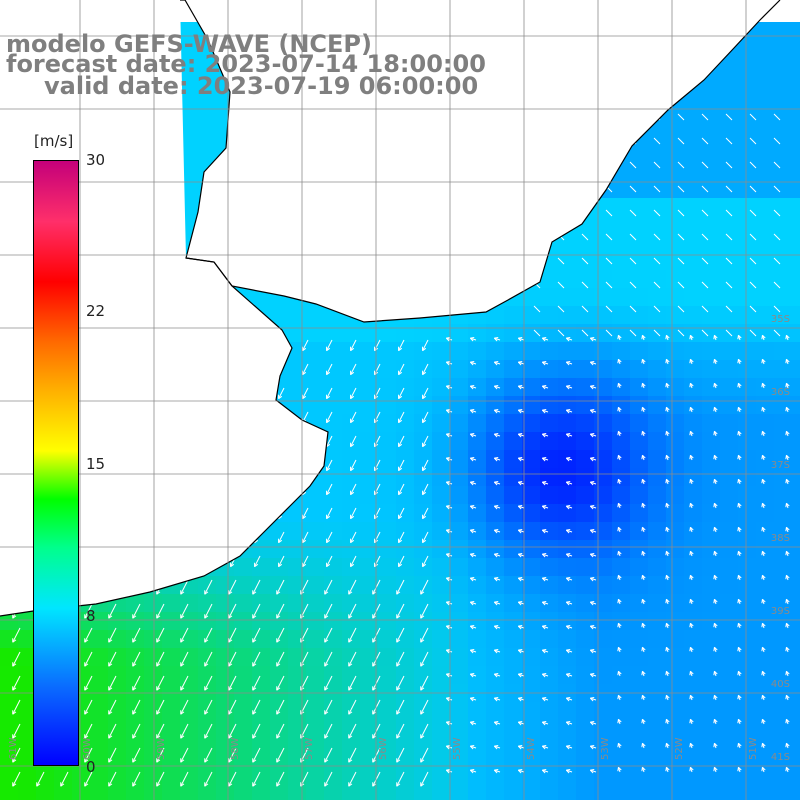 This screenshot has width=800, height=800. What do you see at coordinates (780, 684) in the screenshot?
I see `lat-label: 40S` at bounding box center [780, 684].